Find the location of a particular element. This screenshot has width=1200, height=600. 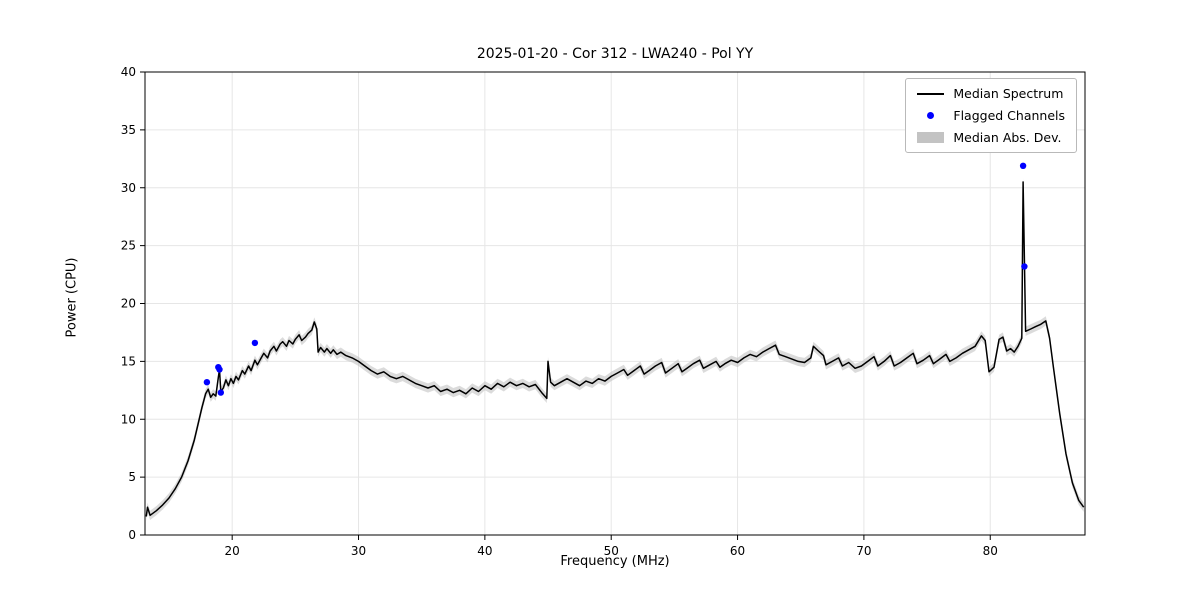

legend-item-median-spectrum: Median Spectrum is located at coordinates (991, 93).